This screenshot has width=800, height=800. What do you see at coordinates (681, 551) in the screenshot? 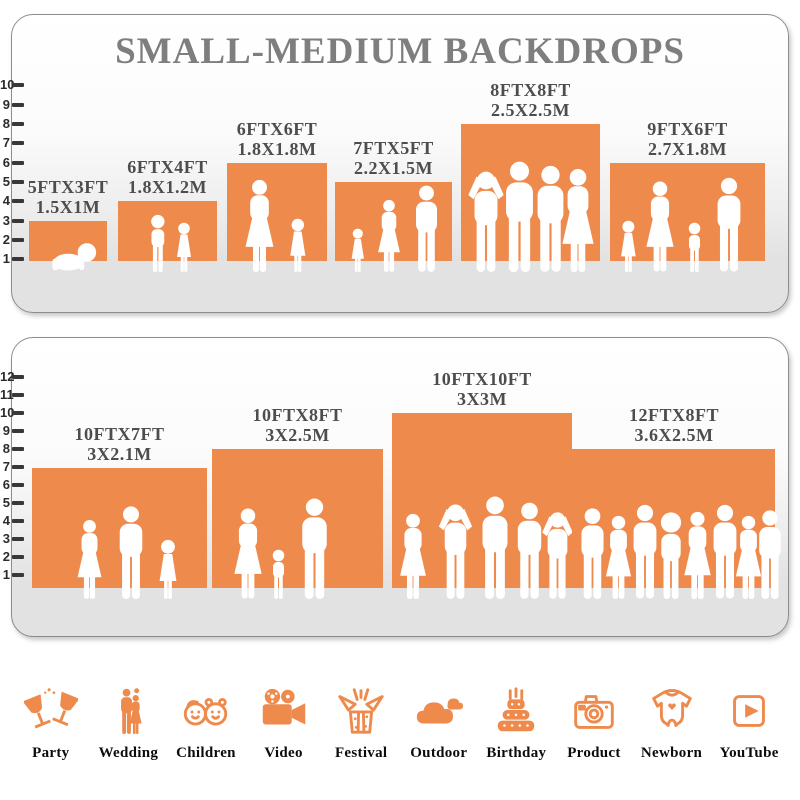
I see `silhouette-group-of-eight` at bounding box center [681, 551].